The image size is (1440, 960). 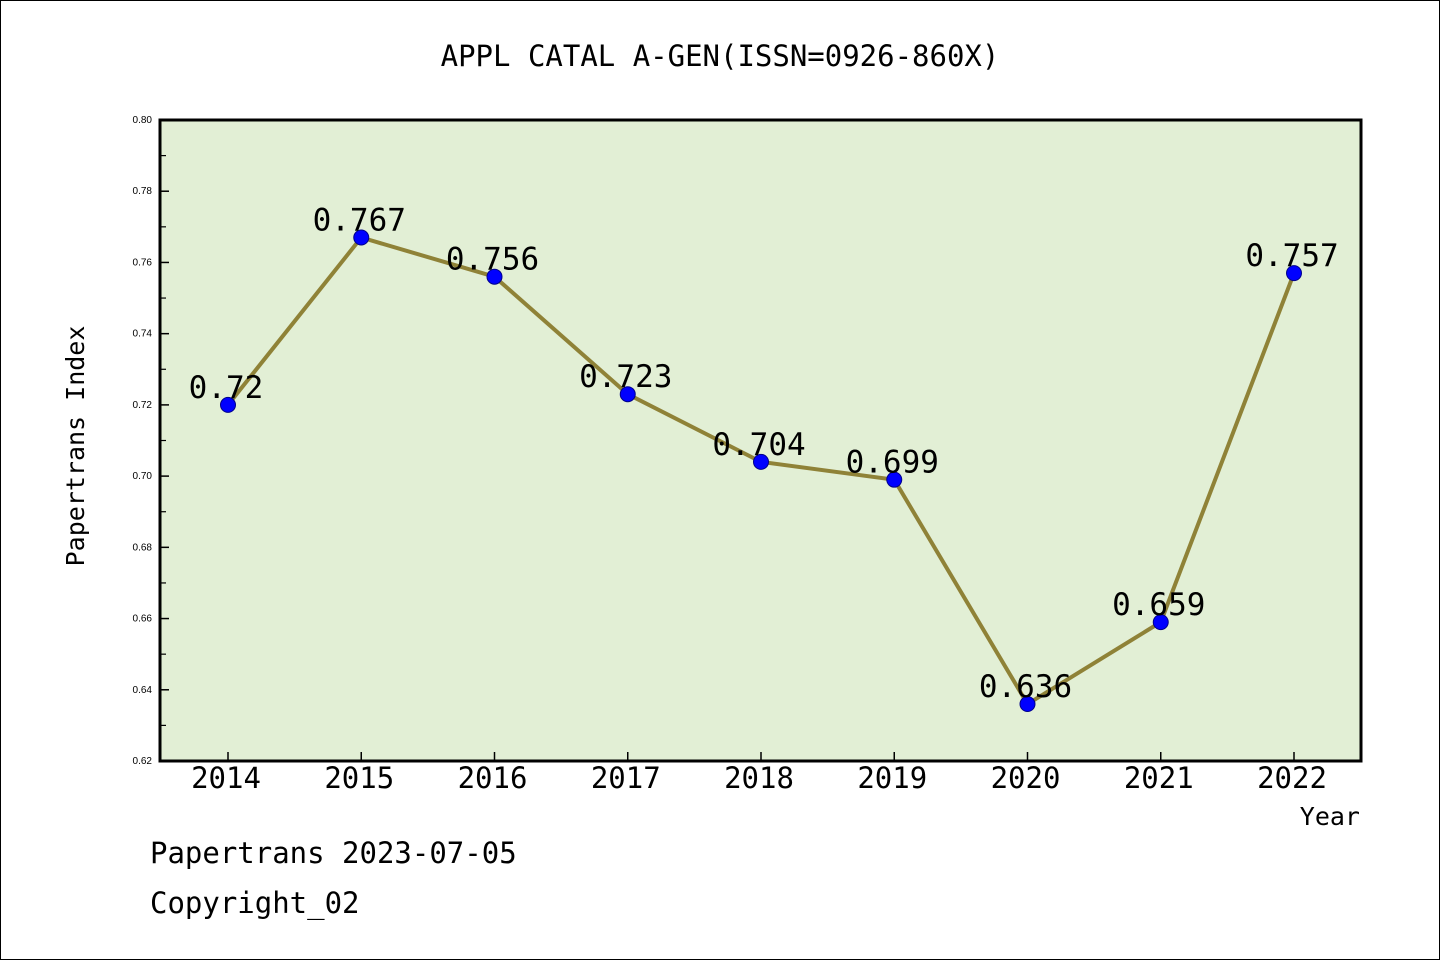 What do you see at coordinates (758, 445) in the screenshot?
I see `data-label: 0.704` at bounding box center [758, 445].